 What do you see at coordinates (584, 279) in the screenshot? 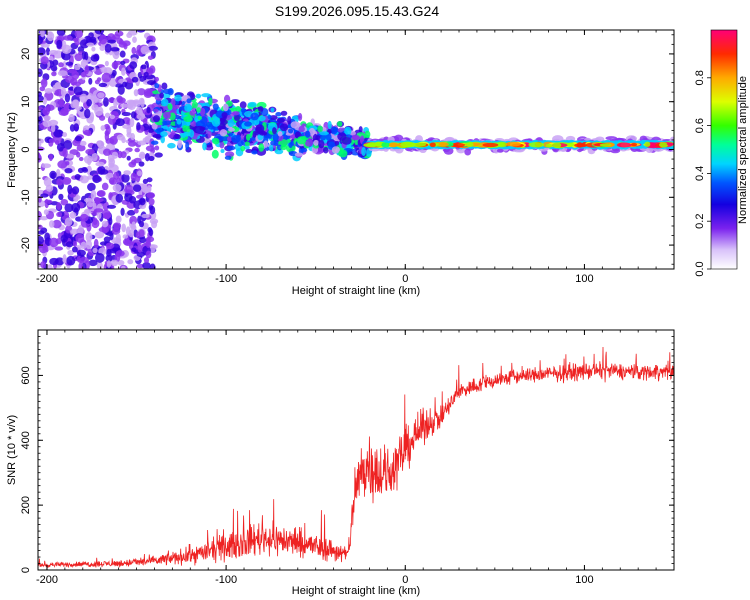
I see `spectrogram-x-tick-label: 100` at bounding box center [584, 279].